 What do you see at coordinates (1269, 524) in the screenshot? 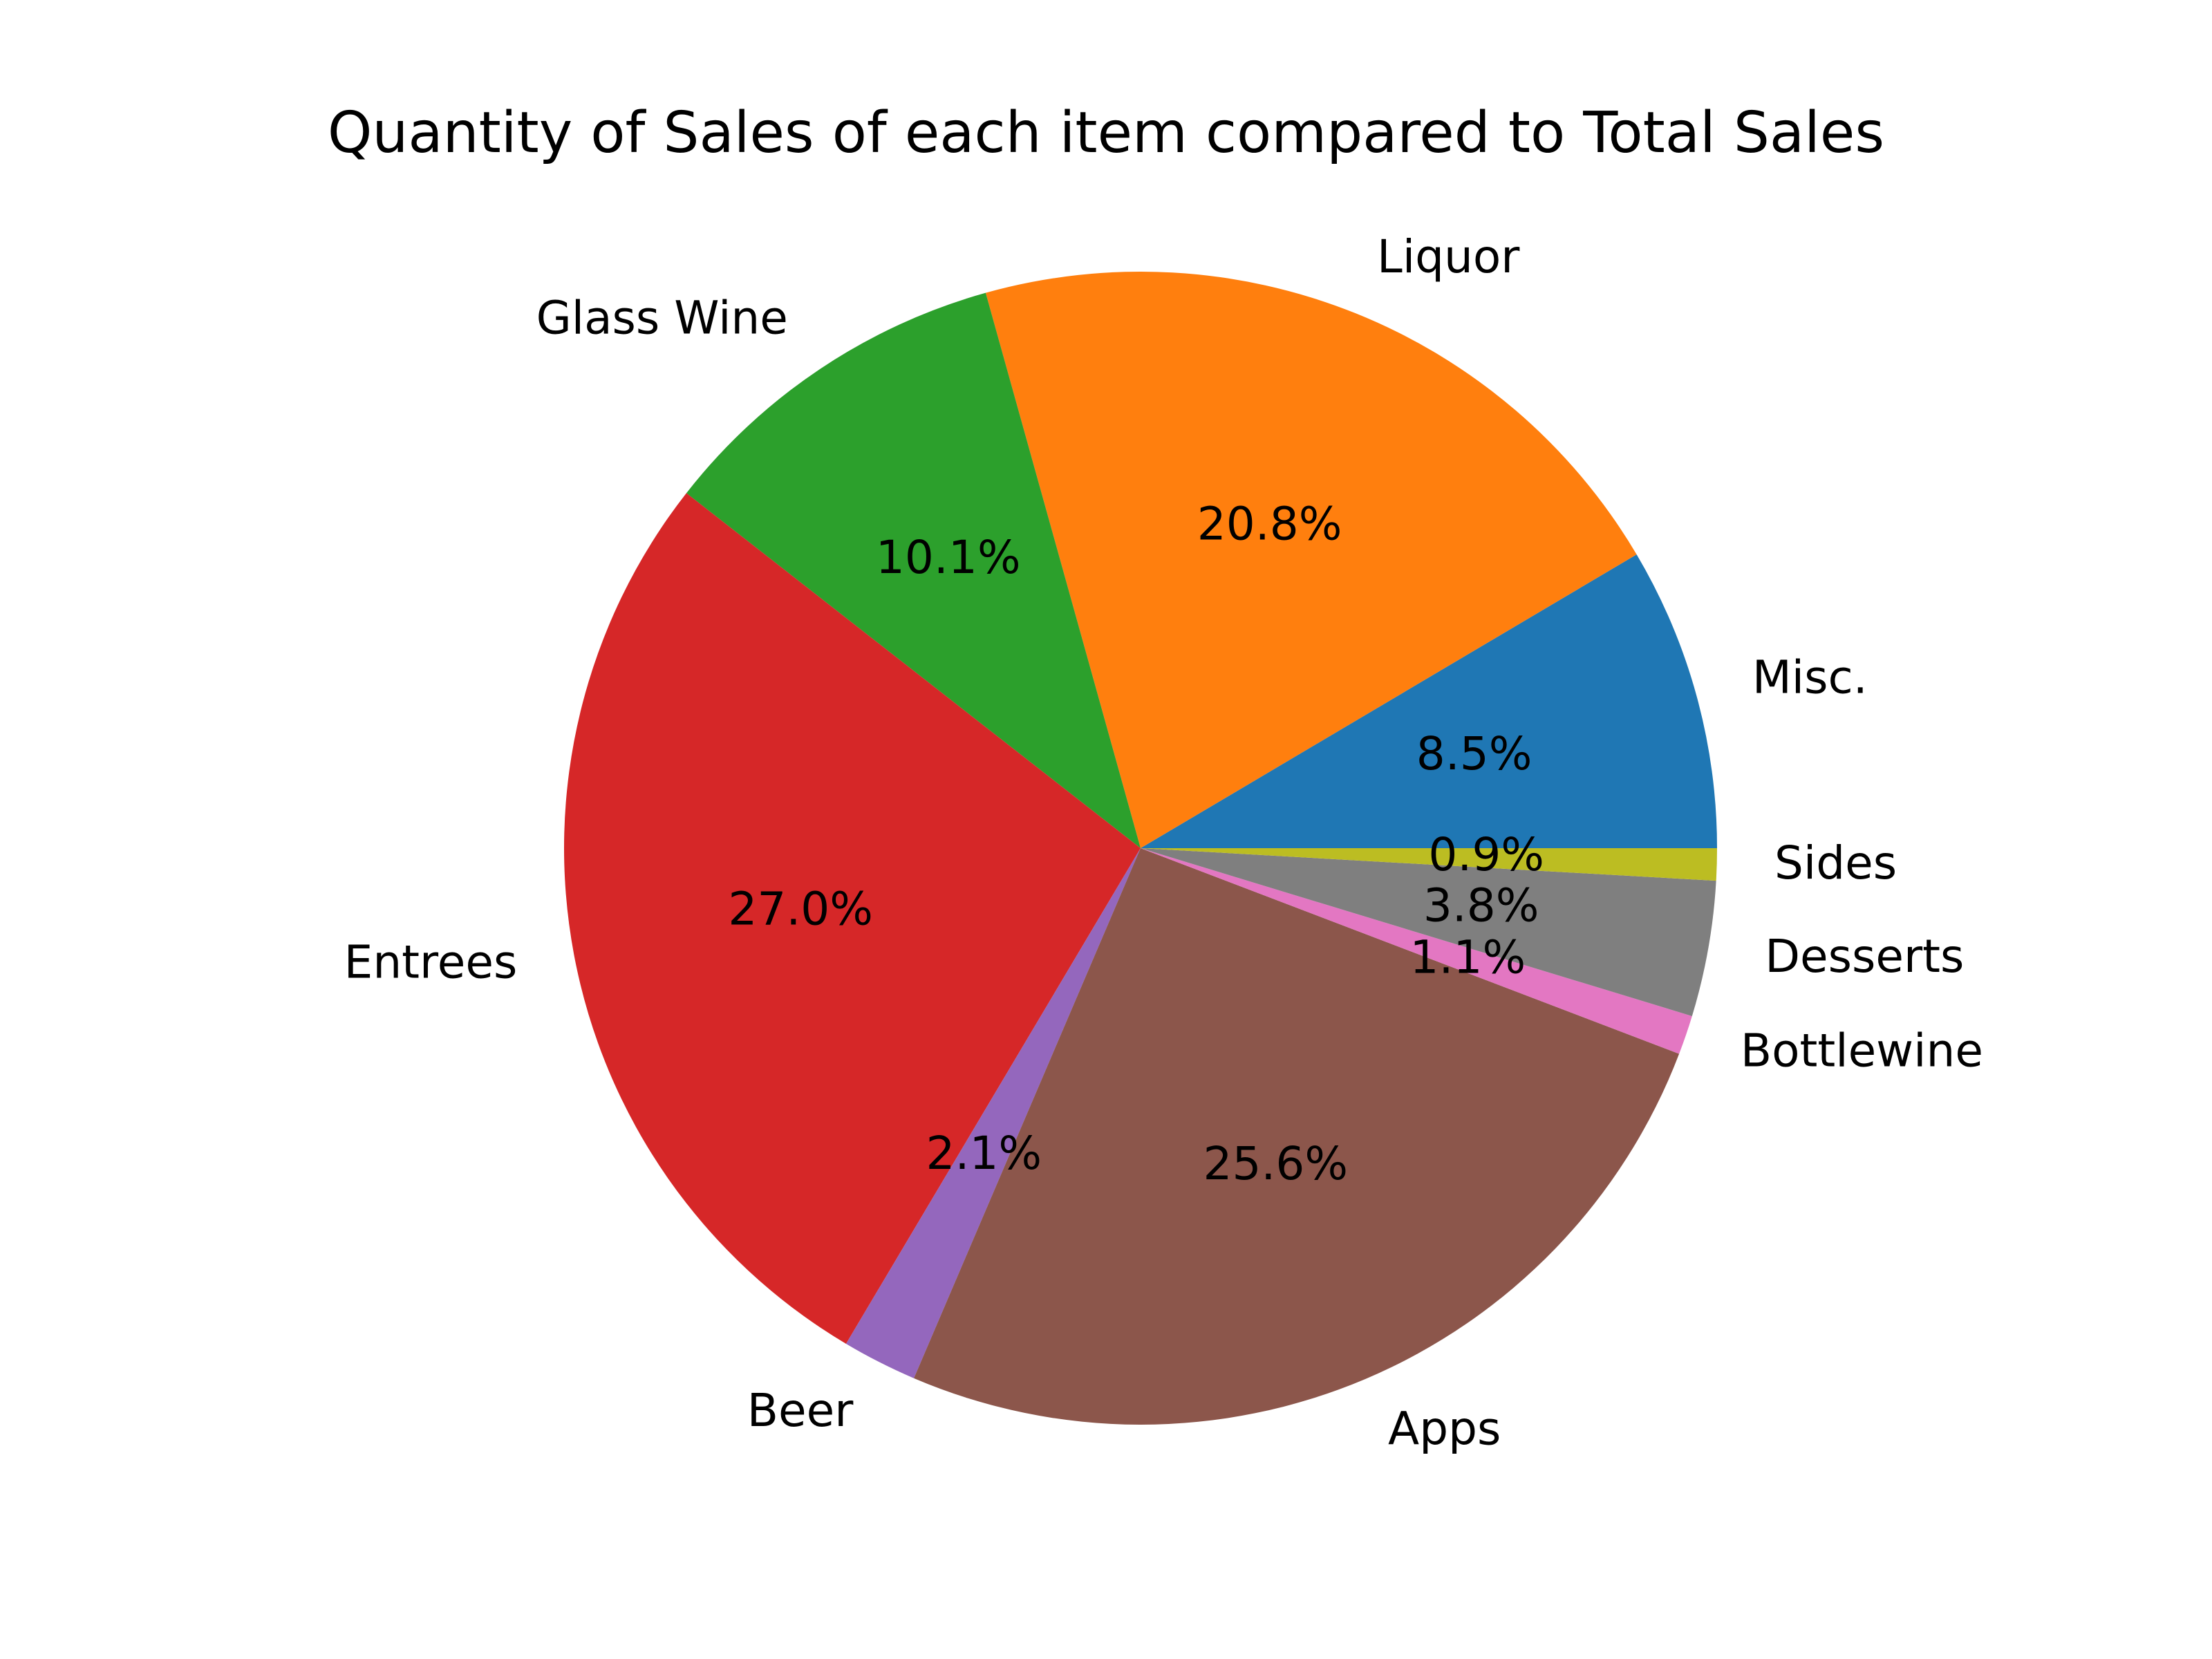
I see `slice-percent-liquor: 20.8%` at bounding box center [1269, 524].